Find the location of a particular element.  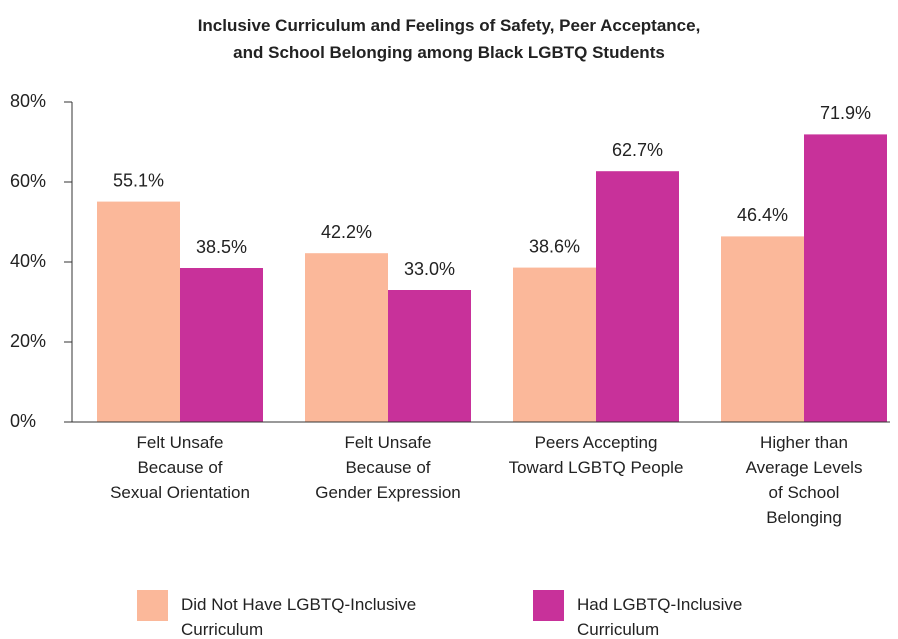

y-tick-label: 0% is located at coordinates (23, 421).